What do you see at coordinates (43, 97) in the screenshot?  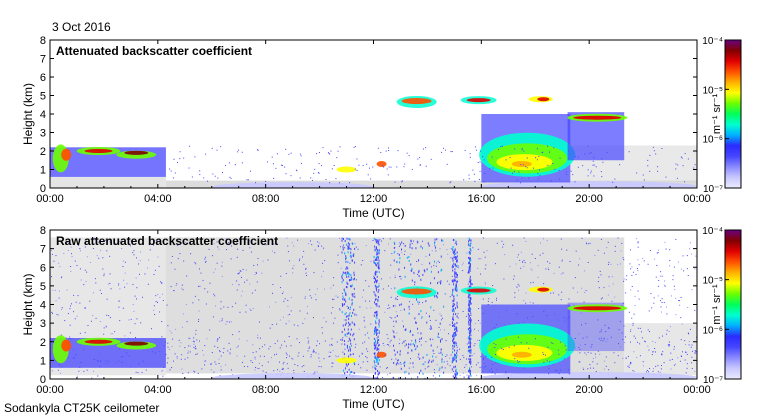 I see `y-tick-label: 5` at bounding box center [43, 97].